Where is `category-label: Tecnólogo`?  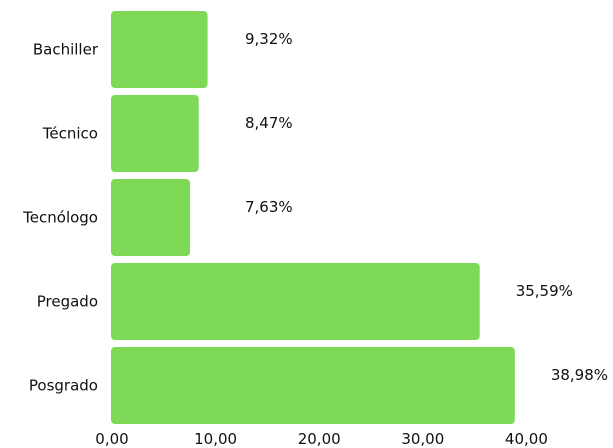 category-label: Tecnólogo is located at coordinates (60, 218).